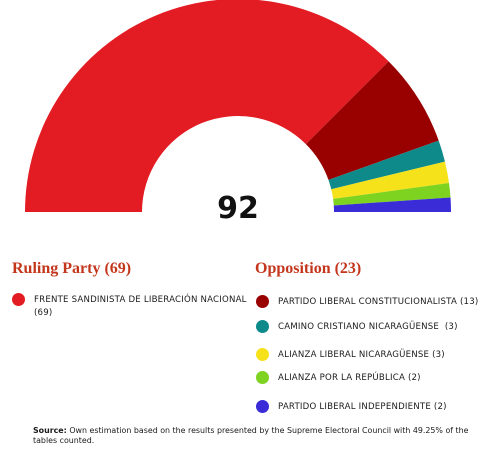  What do you see at coordinates (390, 180) in the screenshot?
I see `slice-alianza-liberal-nicaraguense` at bounding box center [390, 180].